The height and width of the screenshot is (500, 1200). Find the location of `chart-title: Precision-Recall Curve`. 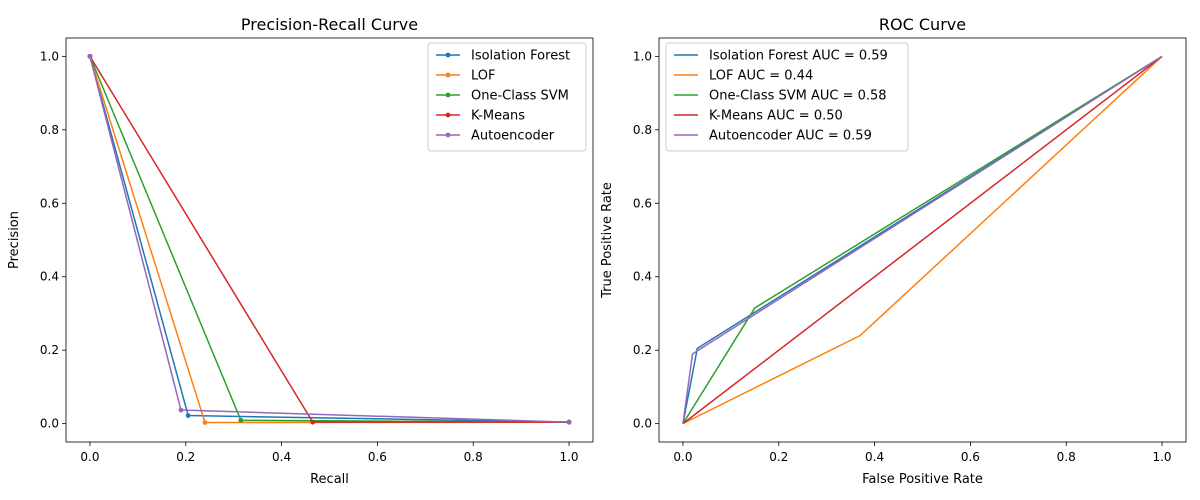

chart-title: Precision-Recall Curve is located at coordinates (329, 24).